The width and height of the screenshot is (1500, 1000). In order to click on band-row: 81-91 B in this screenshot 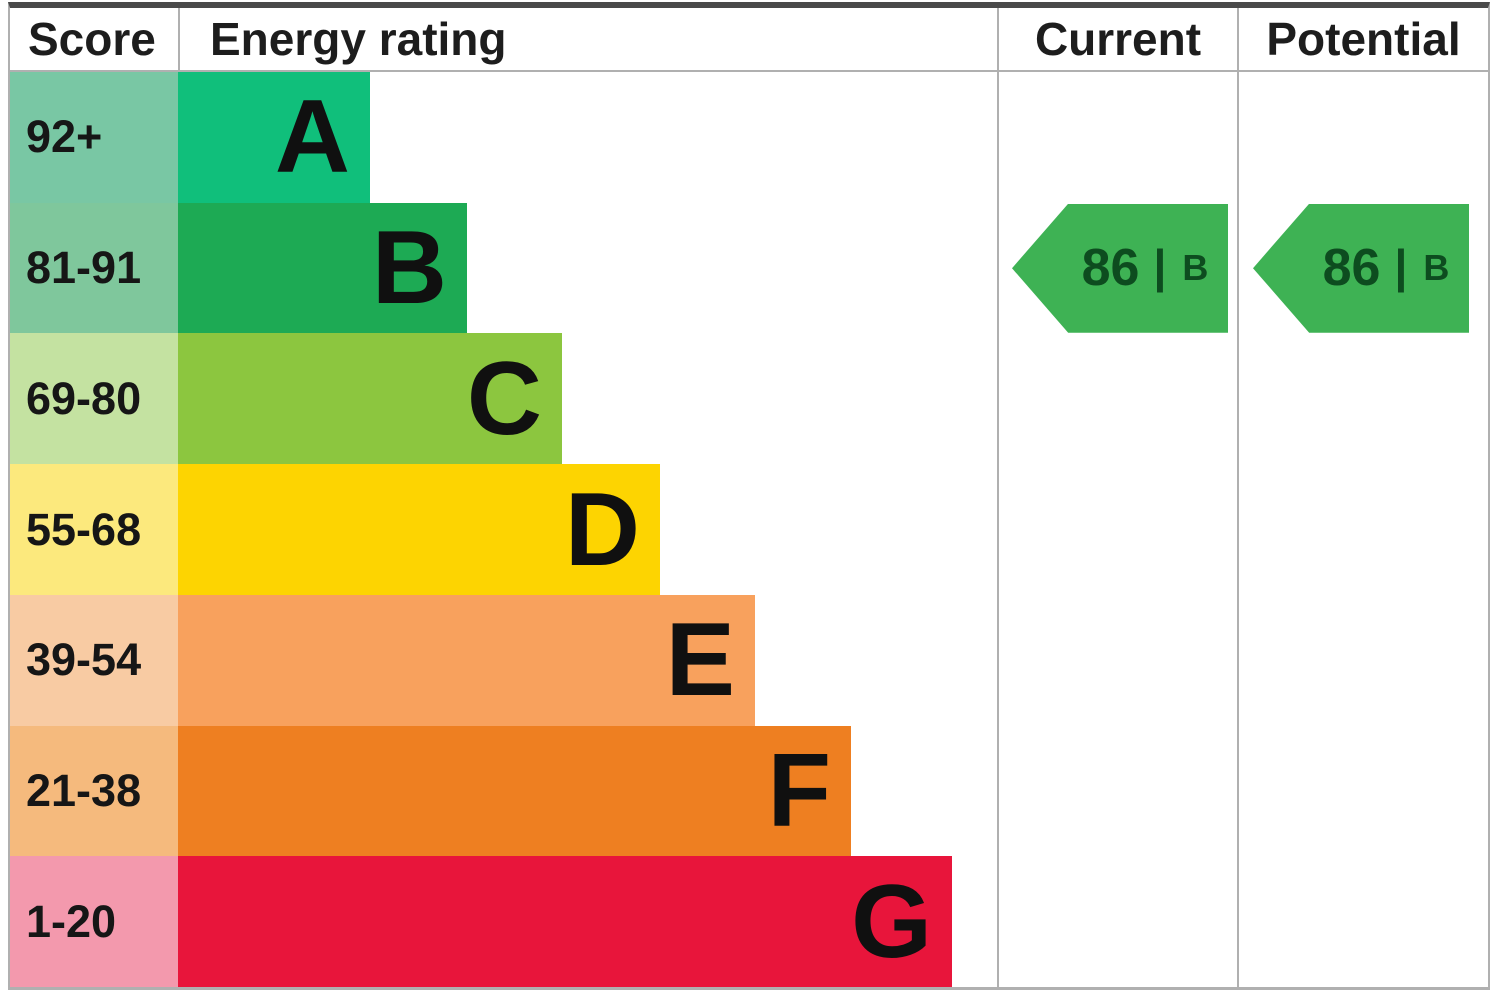, I will do `click(503, 268)`.